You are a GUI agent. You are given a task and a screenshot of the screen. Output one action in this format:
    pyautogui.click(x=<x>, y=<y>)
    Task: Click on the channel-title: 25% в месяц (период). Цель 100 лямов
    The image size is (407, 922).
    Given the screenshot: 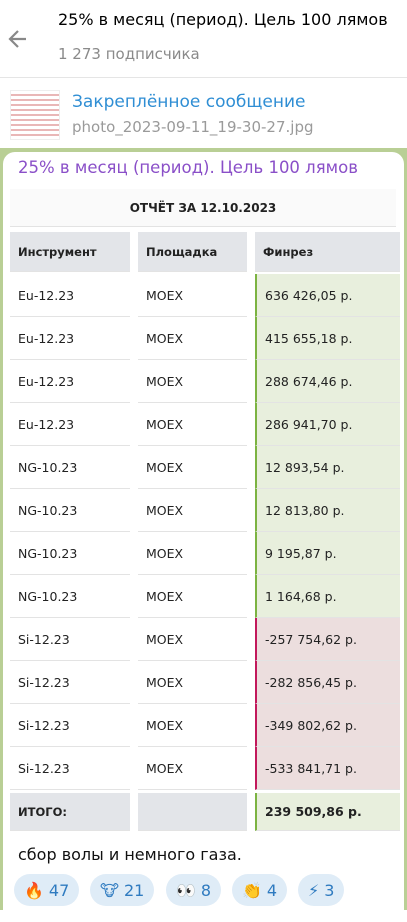 What is the action you would take?
    pyautogui.click(x=223, y=19)
    